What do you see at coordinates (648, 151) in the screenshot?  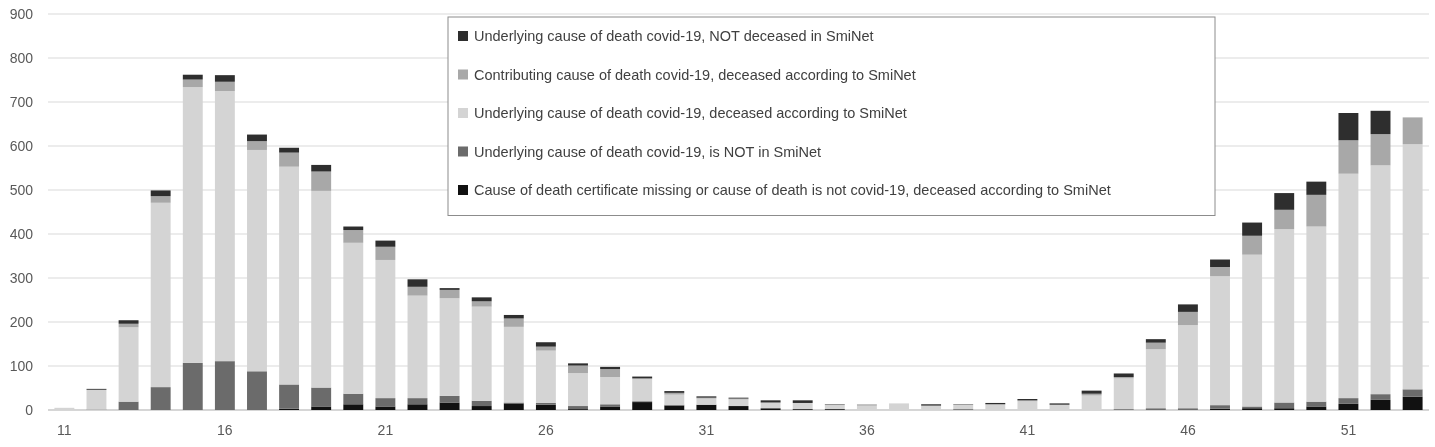 I see `legend-label: Underlying cause of death covid-19, is NOT in SmiNet` at bounding box center [648, 151].